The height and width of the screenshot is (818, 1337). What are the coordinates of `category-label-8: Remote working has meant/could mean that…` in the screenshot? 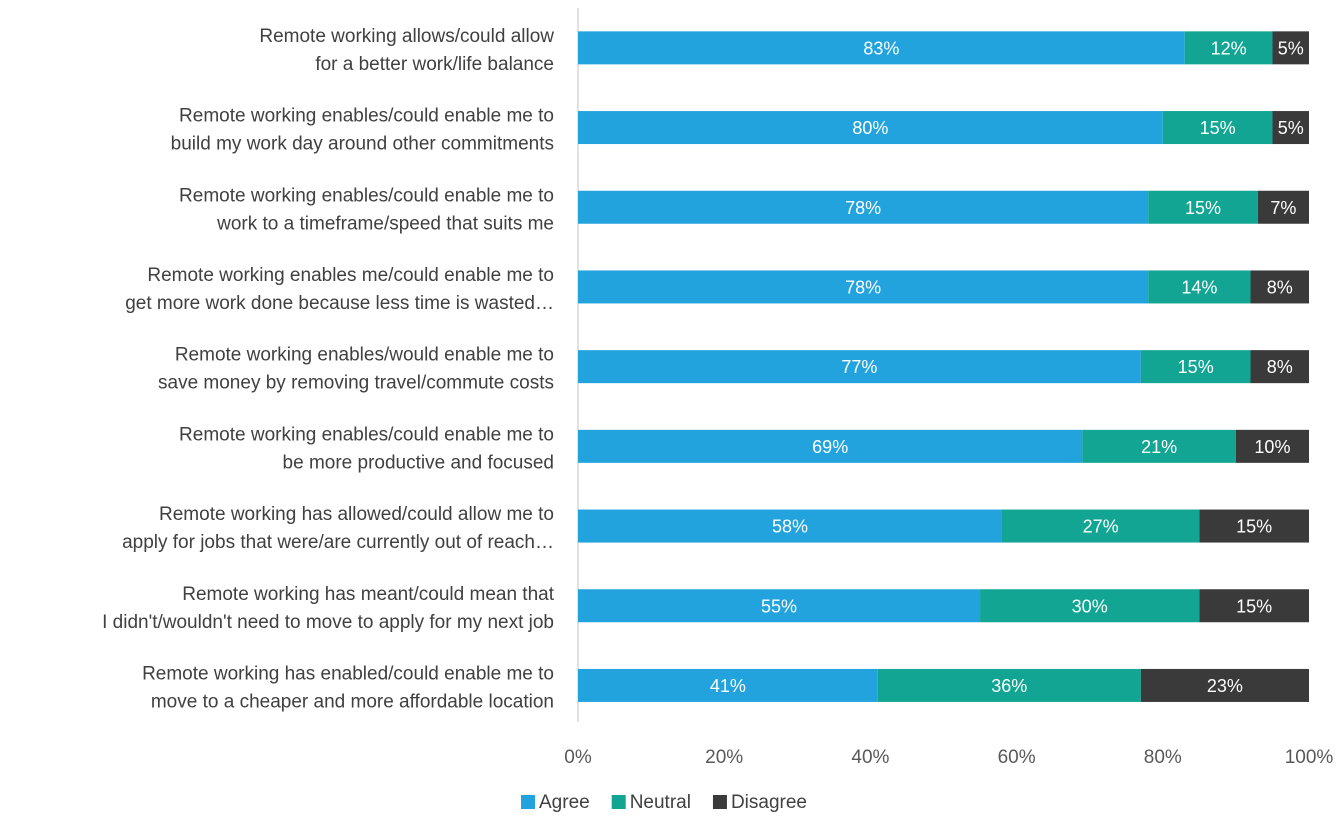 It's located at (328, 608).